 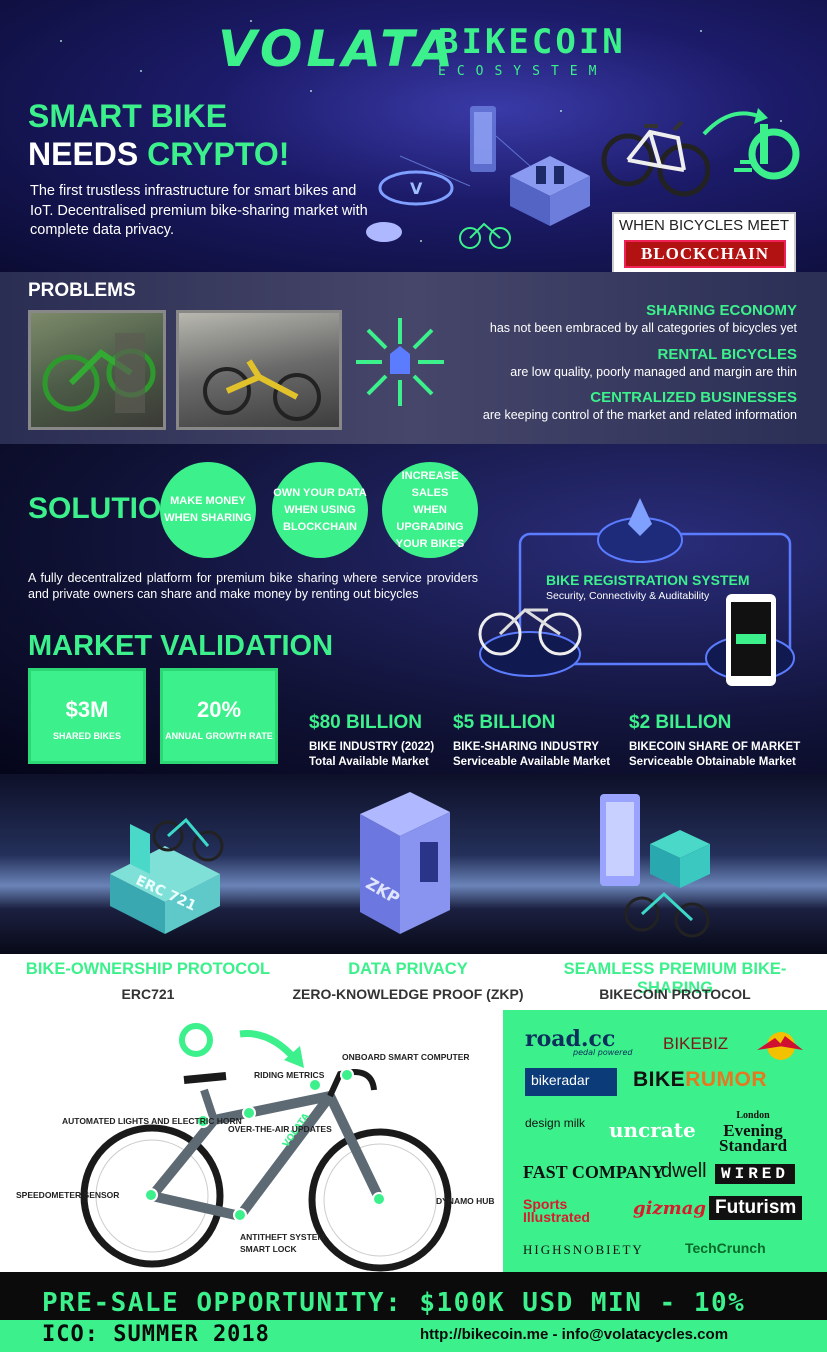 I want to click on ota-dot, so click(x=249, y=1113).